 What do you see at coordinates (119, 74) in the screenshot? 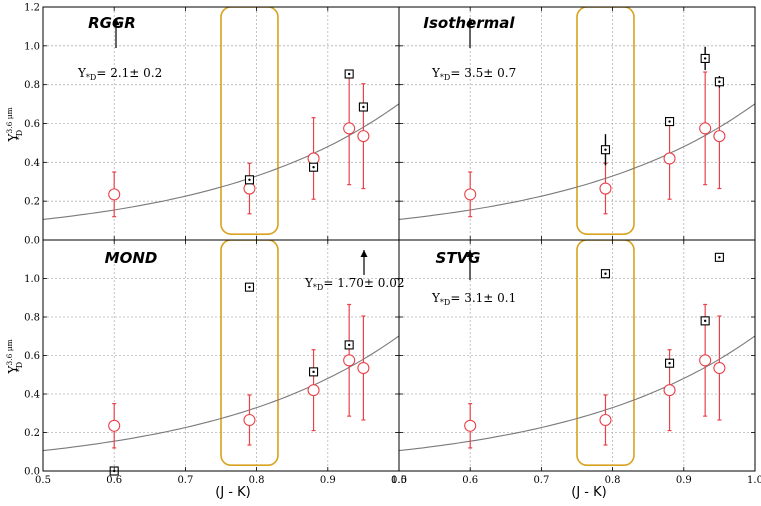
I see `best-fit-annotation: Y*D= 2.1± 0.2` at bounding box center [119, 74].